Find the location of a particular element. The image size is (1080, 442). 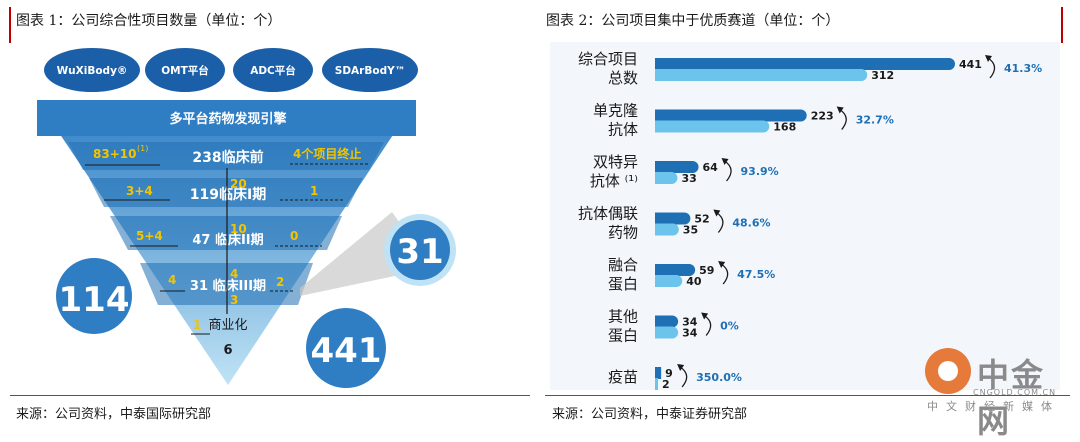

bar-value-label: 40 is located at coordinates (694, 281).